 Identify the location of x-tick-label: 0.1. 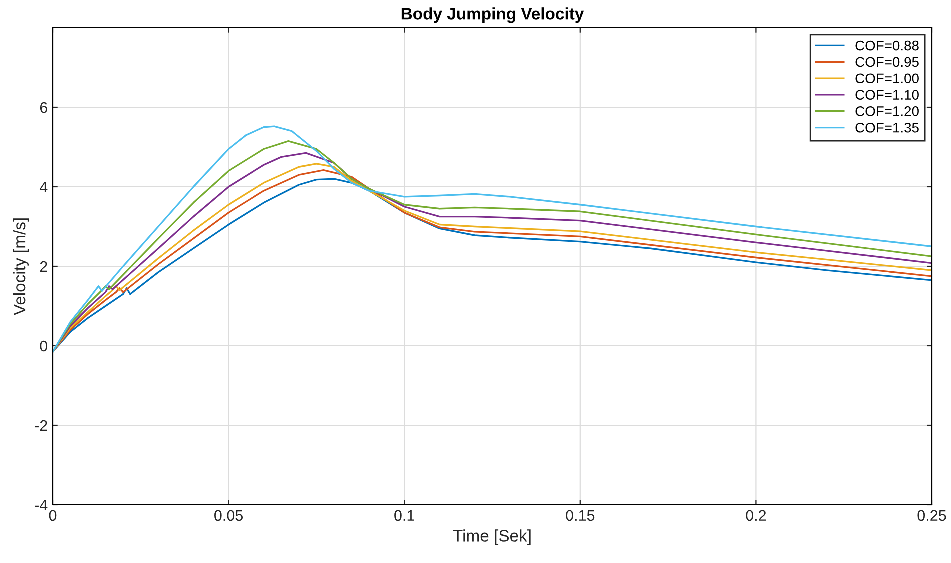
(404, 516).